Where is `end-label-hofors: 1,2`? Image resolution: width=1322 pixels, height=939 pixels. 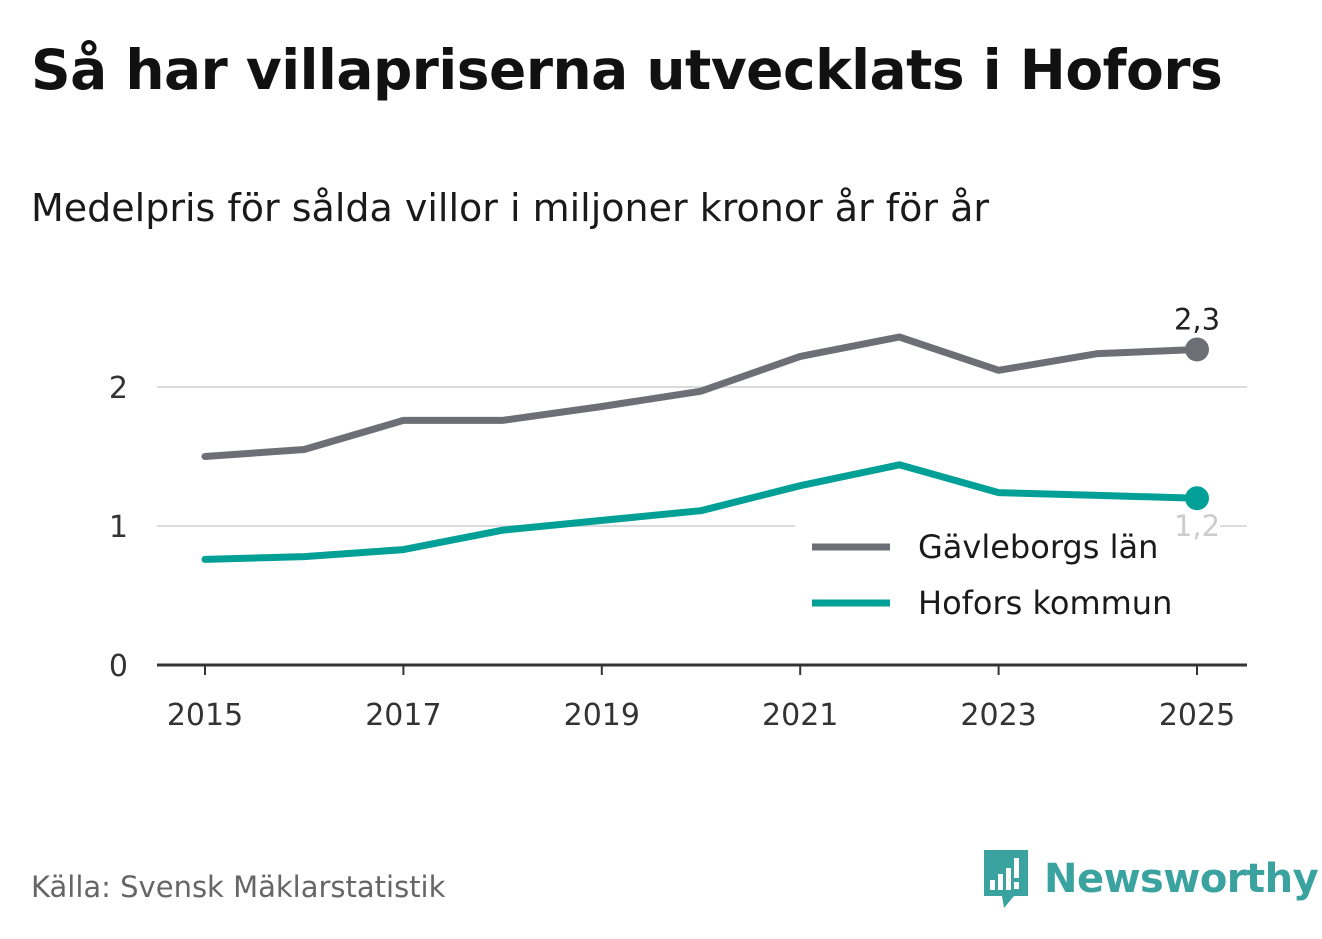 end-label-hofors: 1,2 is located at coordinates (1197, 526).